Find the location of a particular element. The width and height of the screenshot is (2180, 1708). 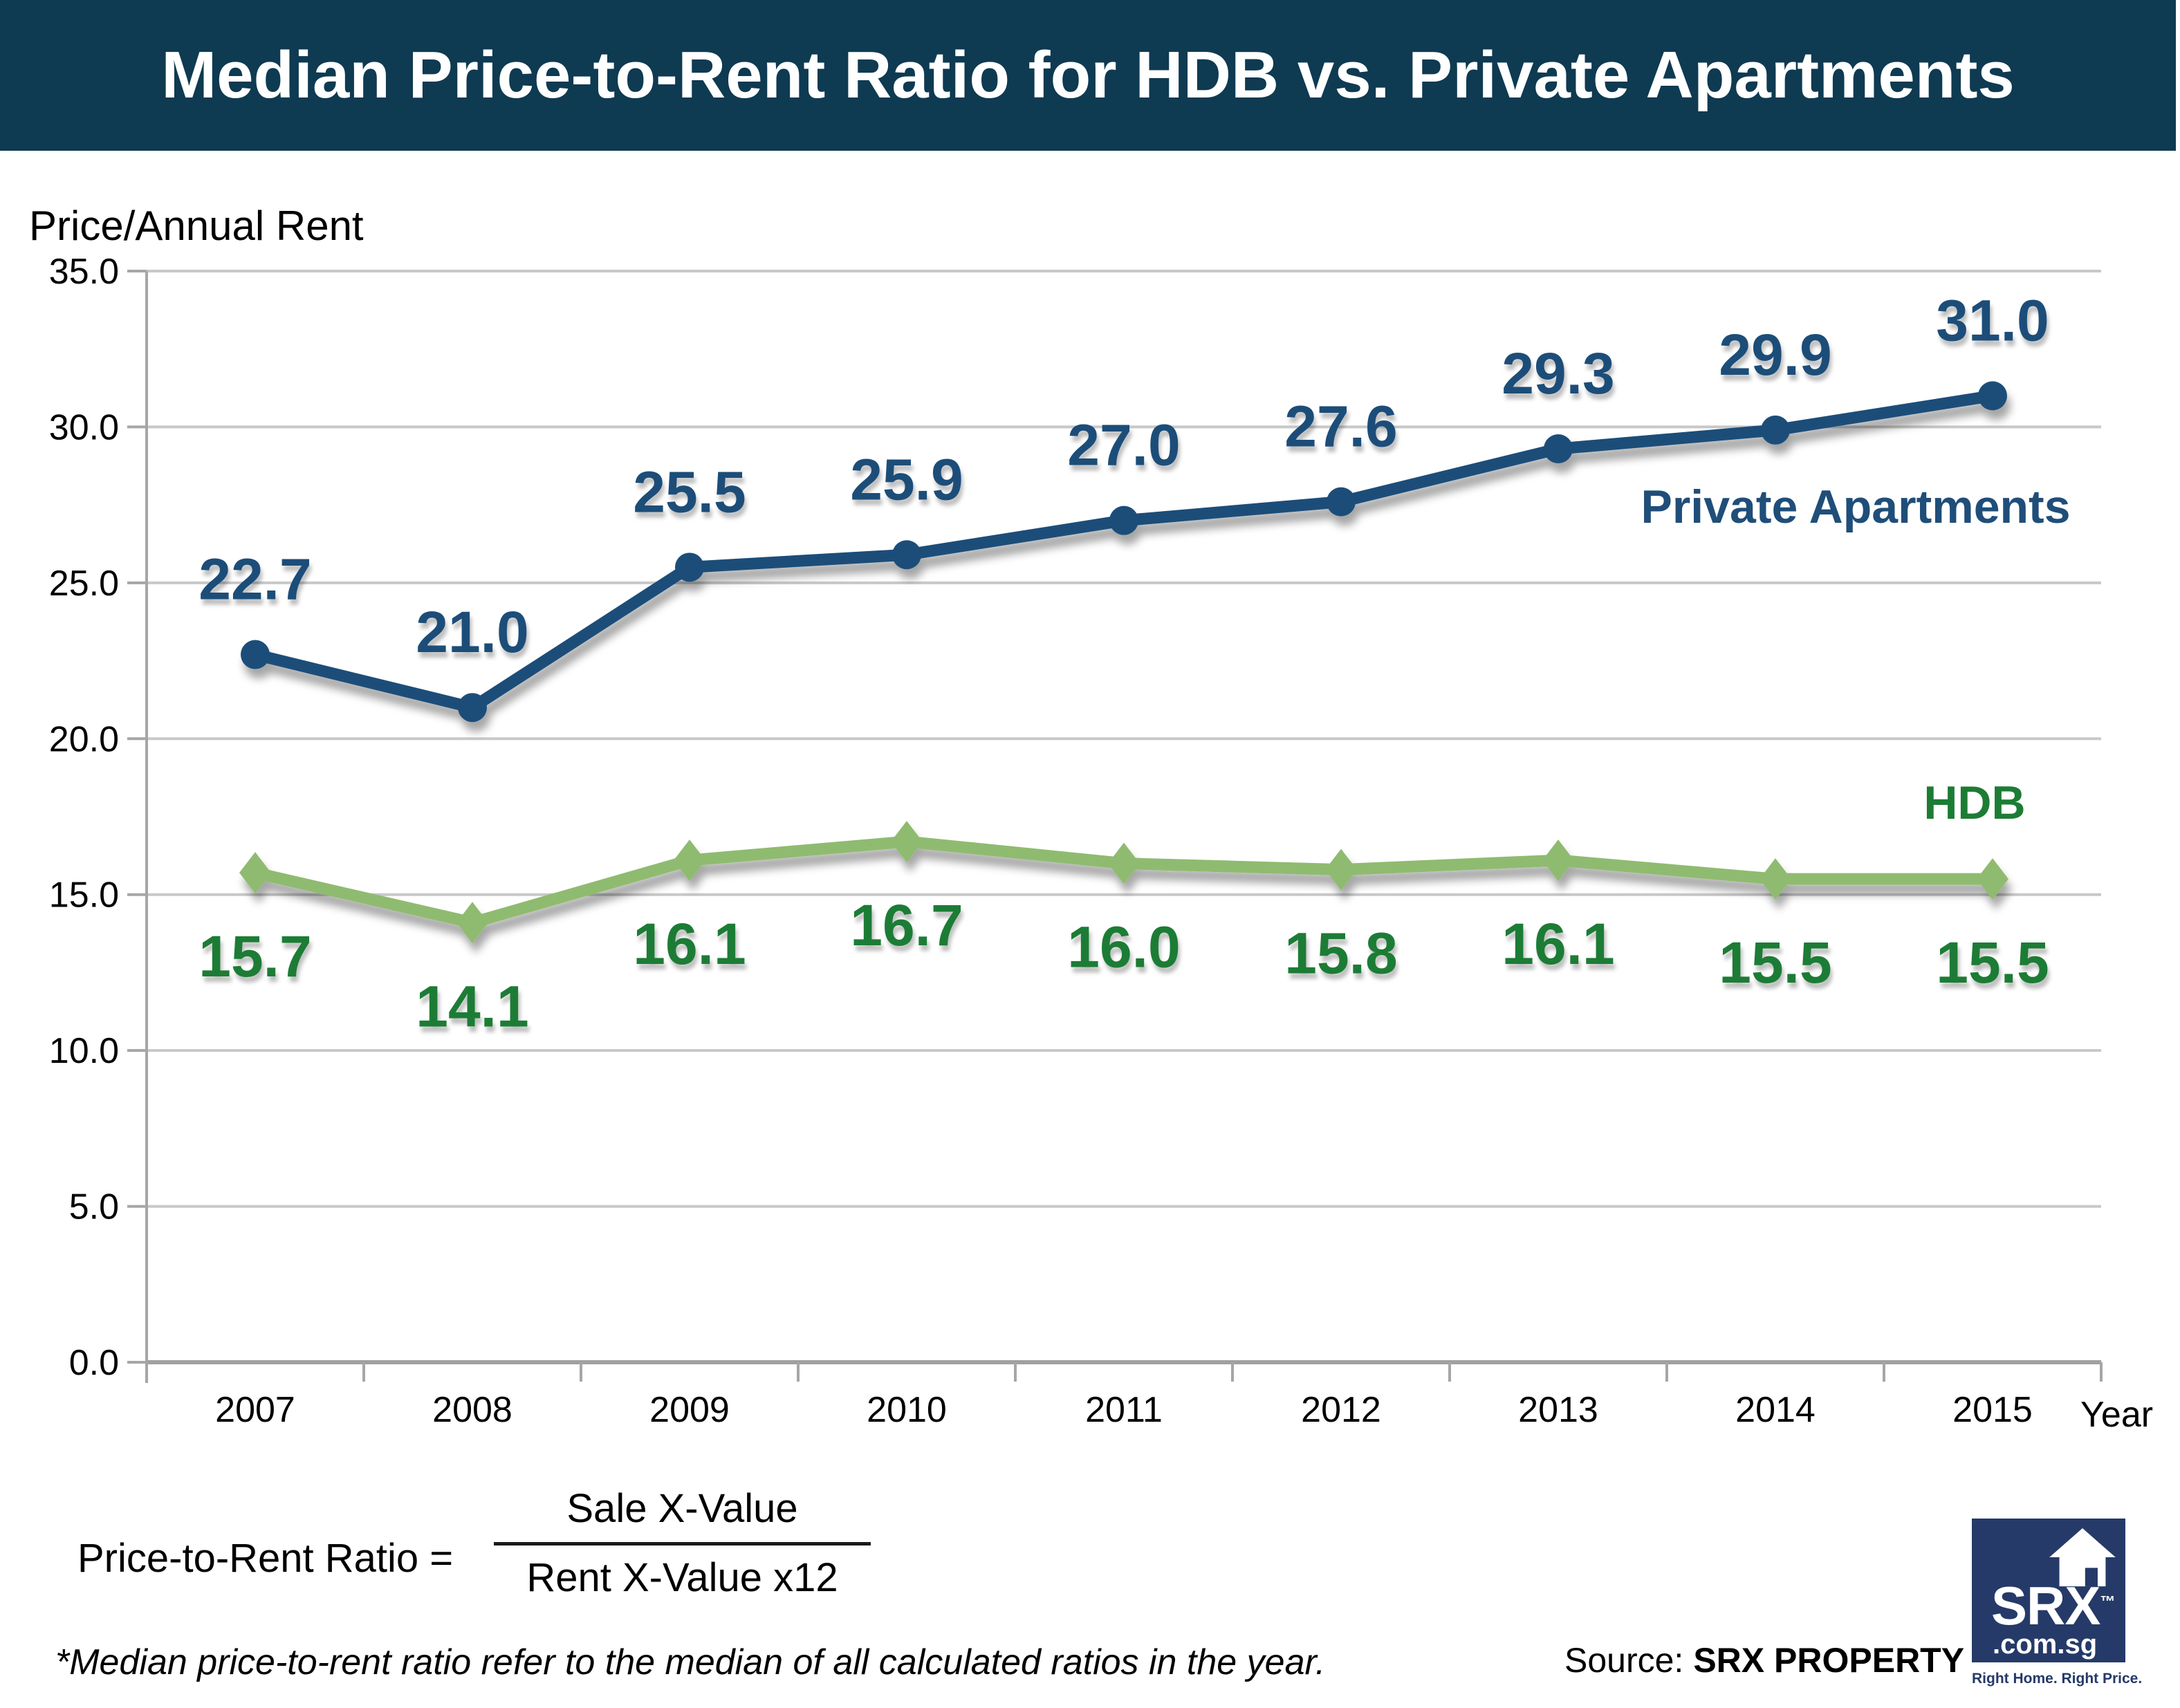

data-point-label: 25.9 is located at coordinates (906, 479).